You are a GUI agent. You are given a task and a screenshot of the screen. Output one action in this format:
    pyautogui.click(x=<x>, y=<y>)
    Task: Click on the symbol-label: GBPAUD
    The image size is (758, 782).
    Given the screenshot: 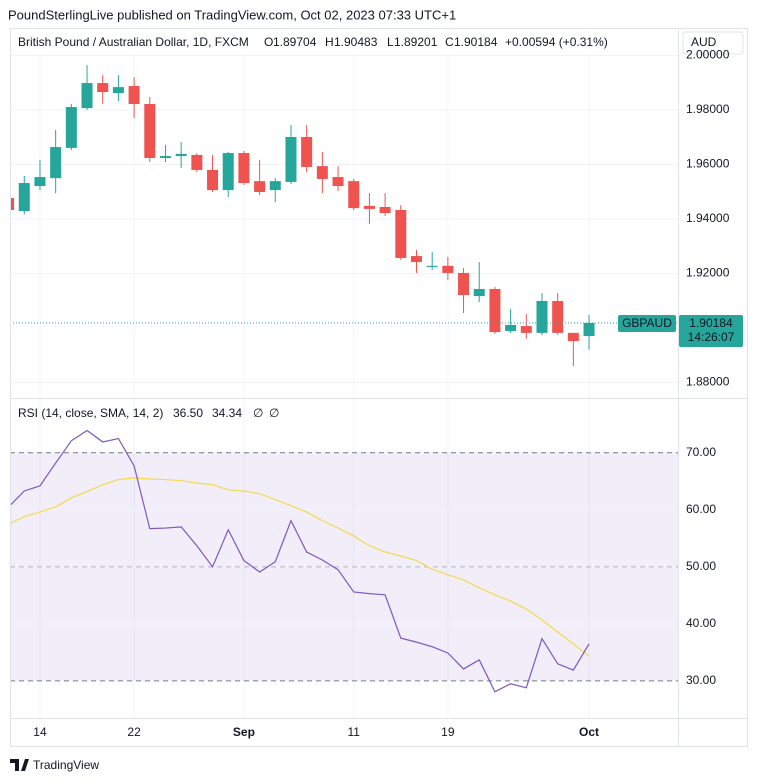 What is the action you would take?
    pyautogui.click(x=647, y=323)
    